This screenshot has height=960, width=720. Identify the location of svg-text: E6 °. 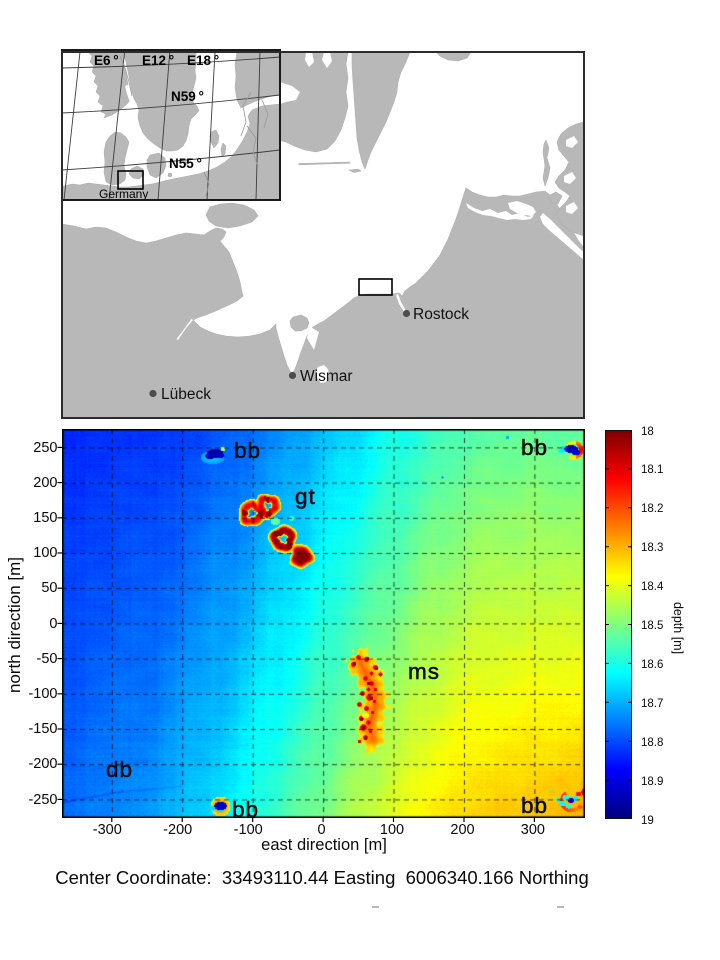
(106, 60).